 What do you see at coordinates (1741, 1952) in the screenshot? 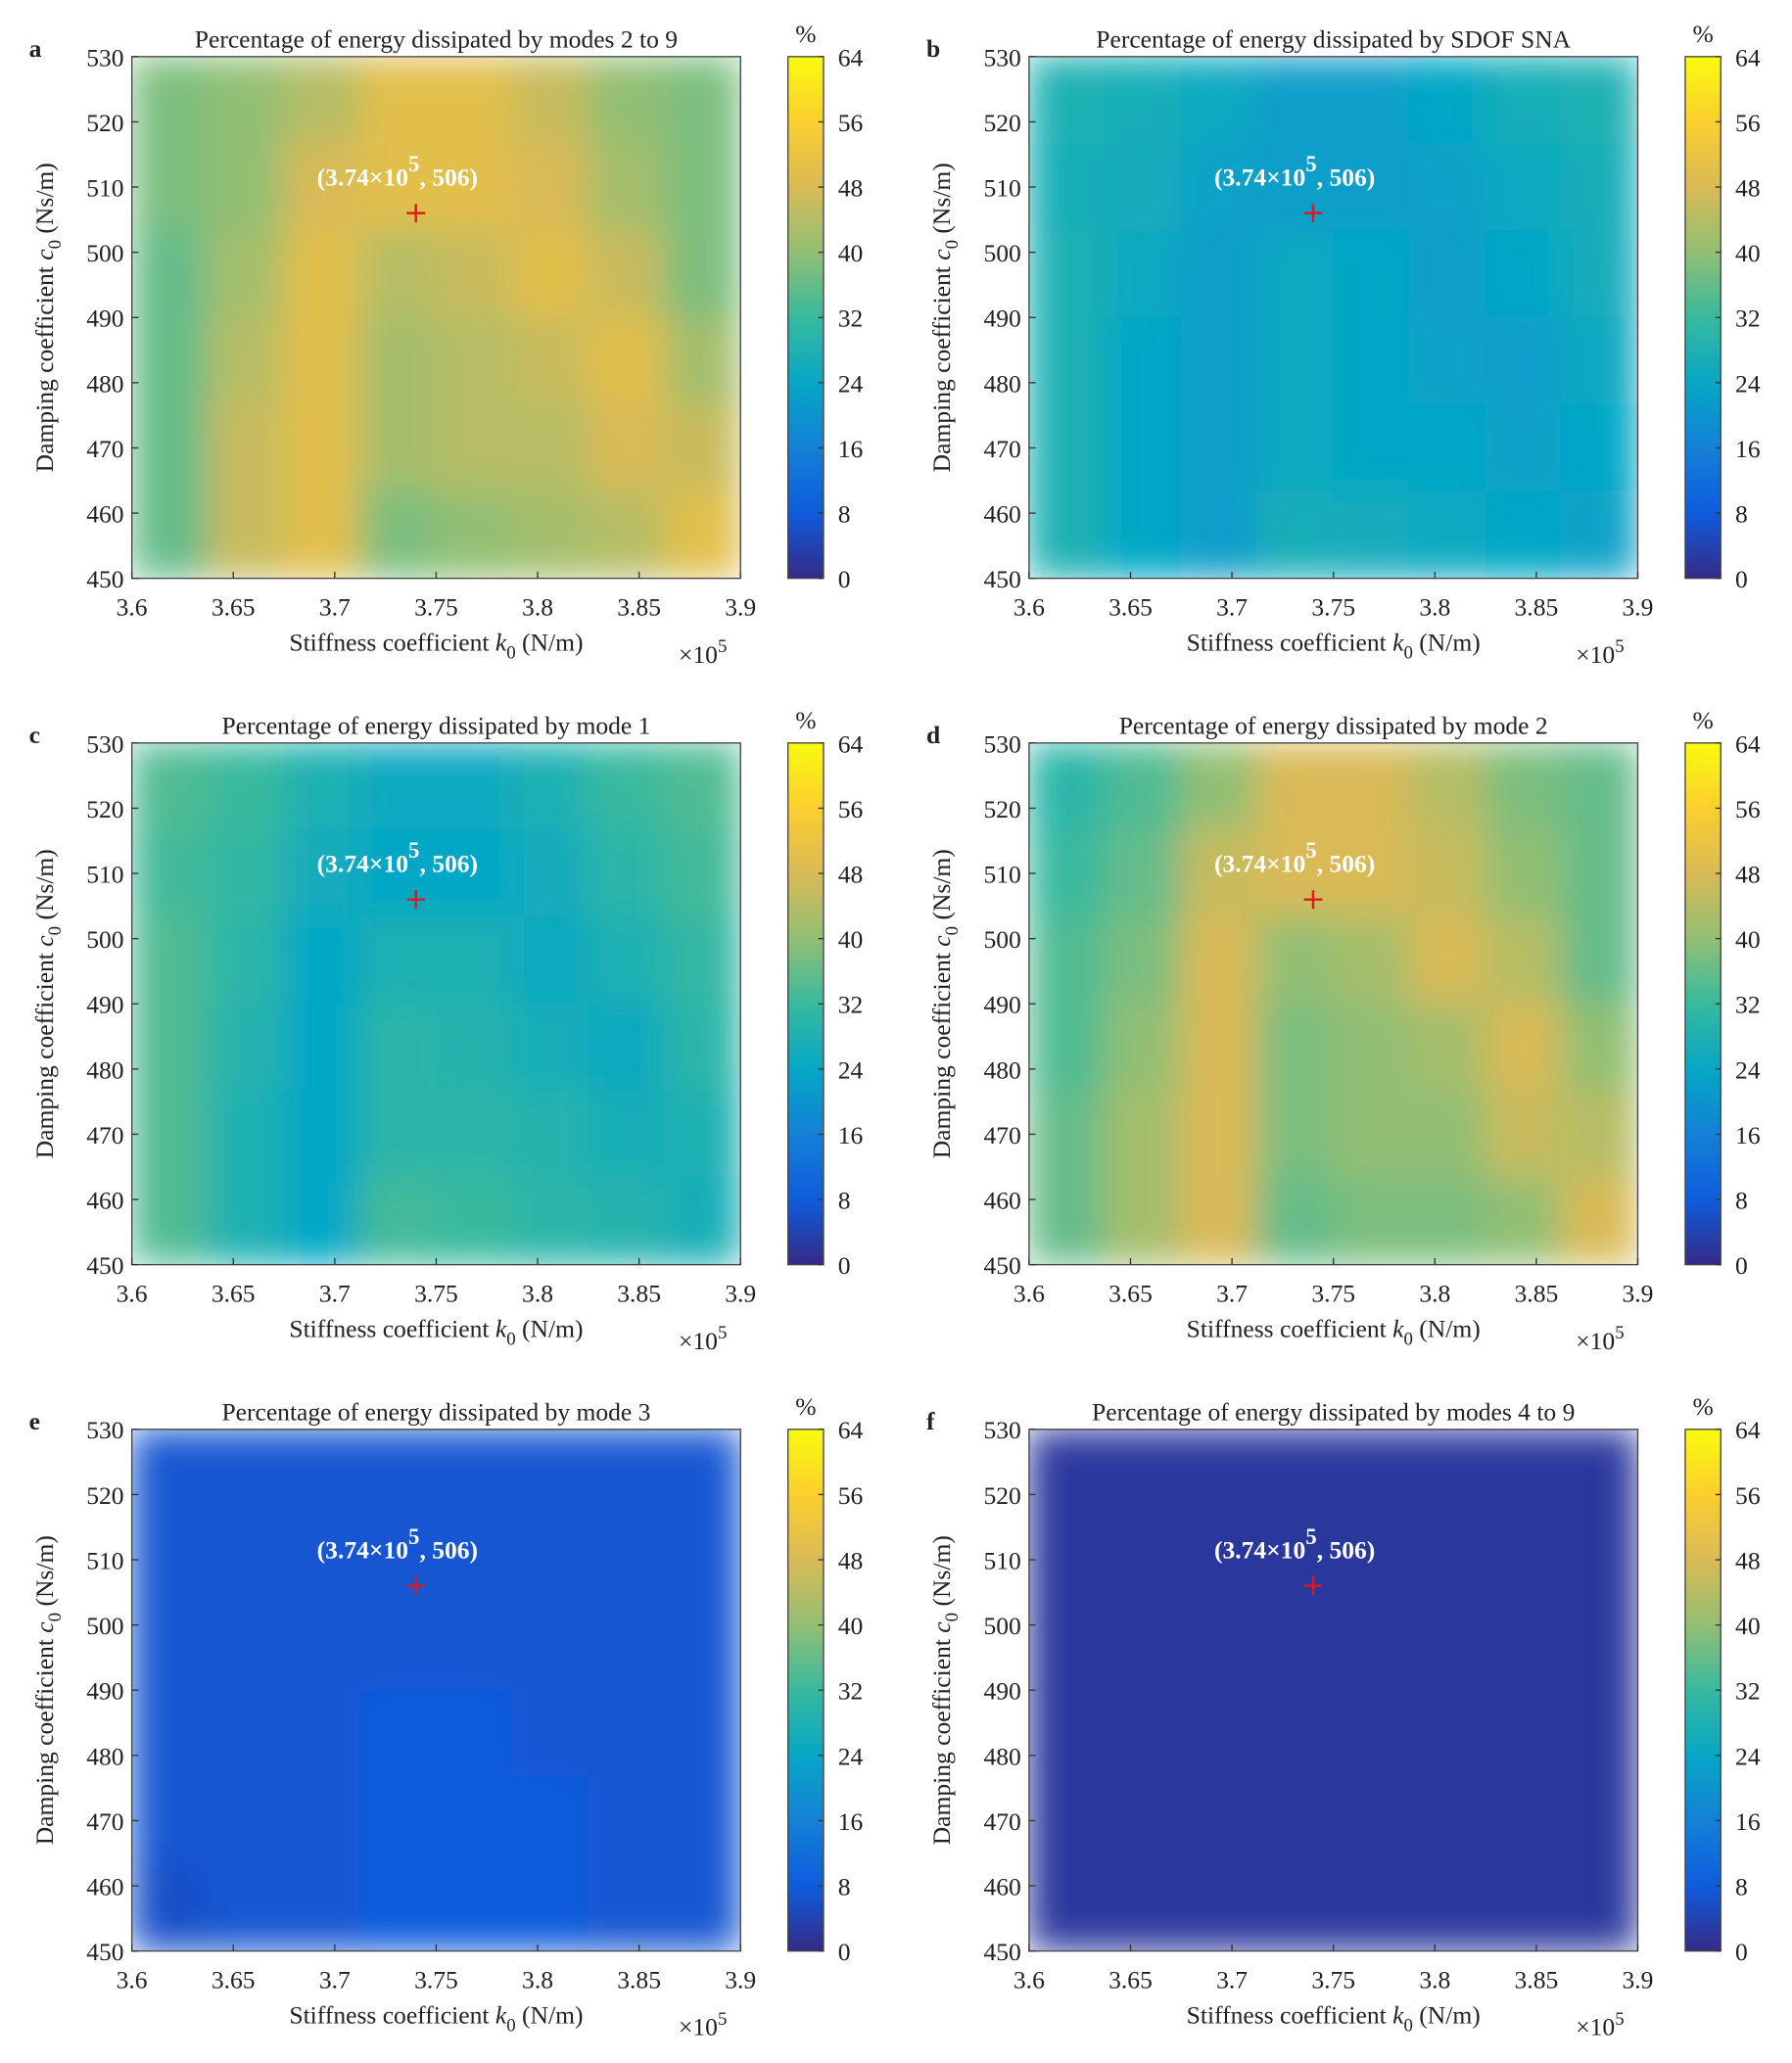
I see `colorbar-tick-label: 0` at bounding box center [1741, 1952].